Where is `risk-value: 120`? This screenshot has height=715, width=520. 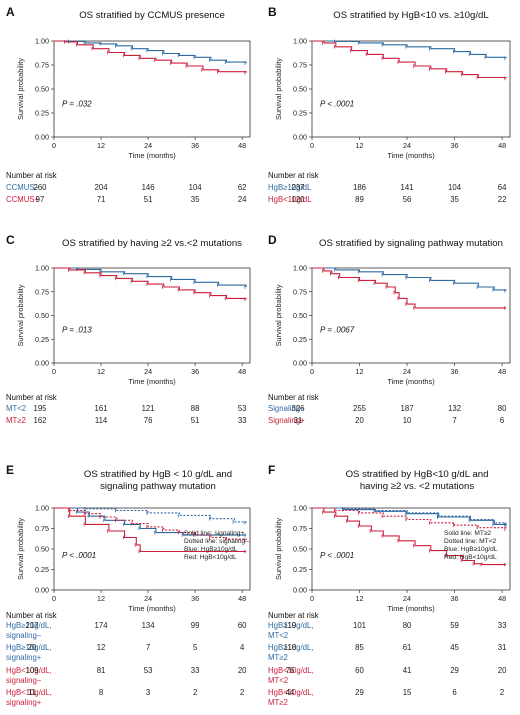
risk-value: 120 is located at coordinates (298, 199).